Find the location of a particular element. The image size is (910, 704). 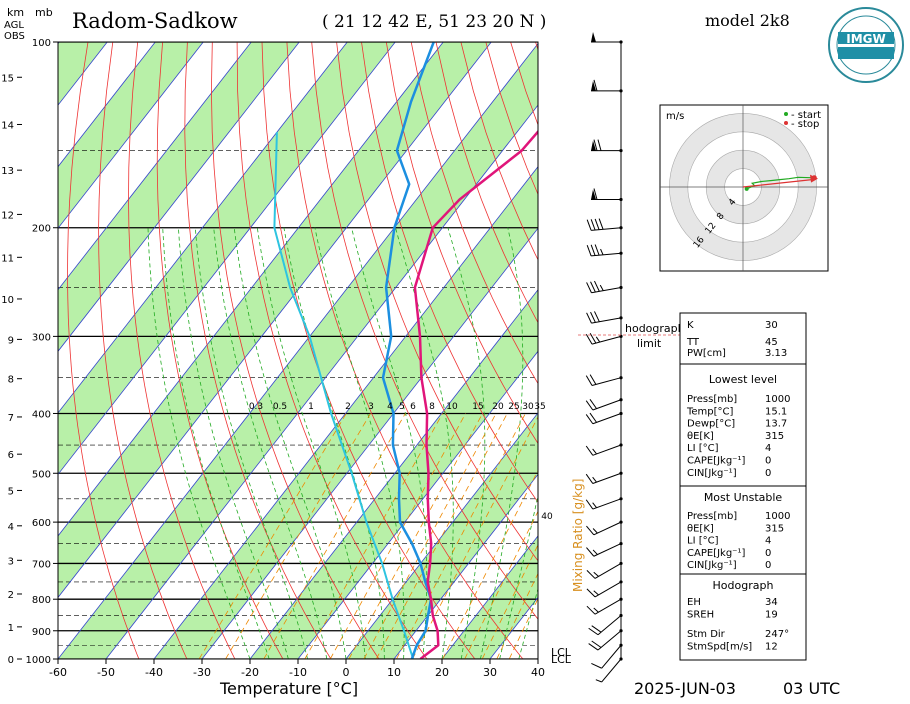

index-value: 13.7 is located at coordinates (776, 424).